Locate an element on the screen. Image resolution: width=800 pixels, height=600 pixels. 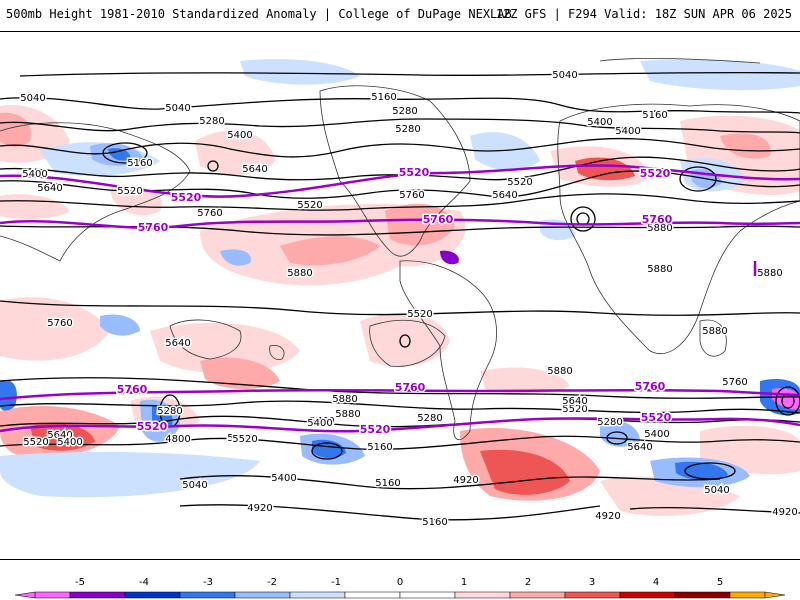
colorbar-extend-right is located at coordinates (775, 595).